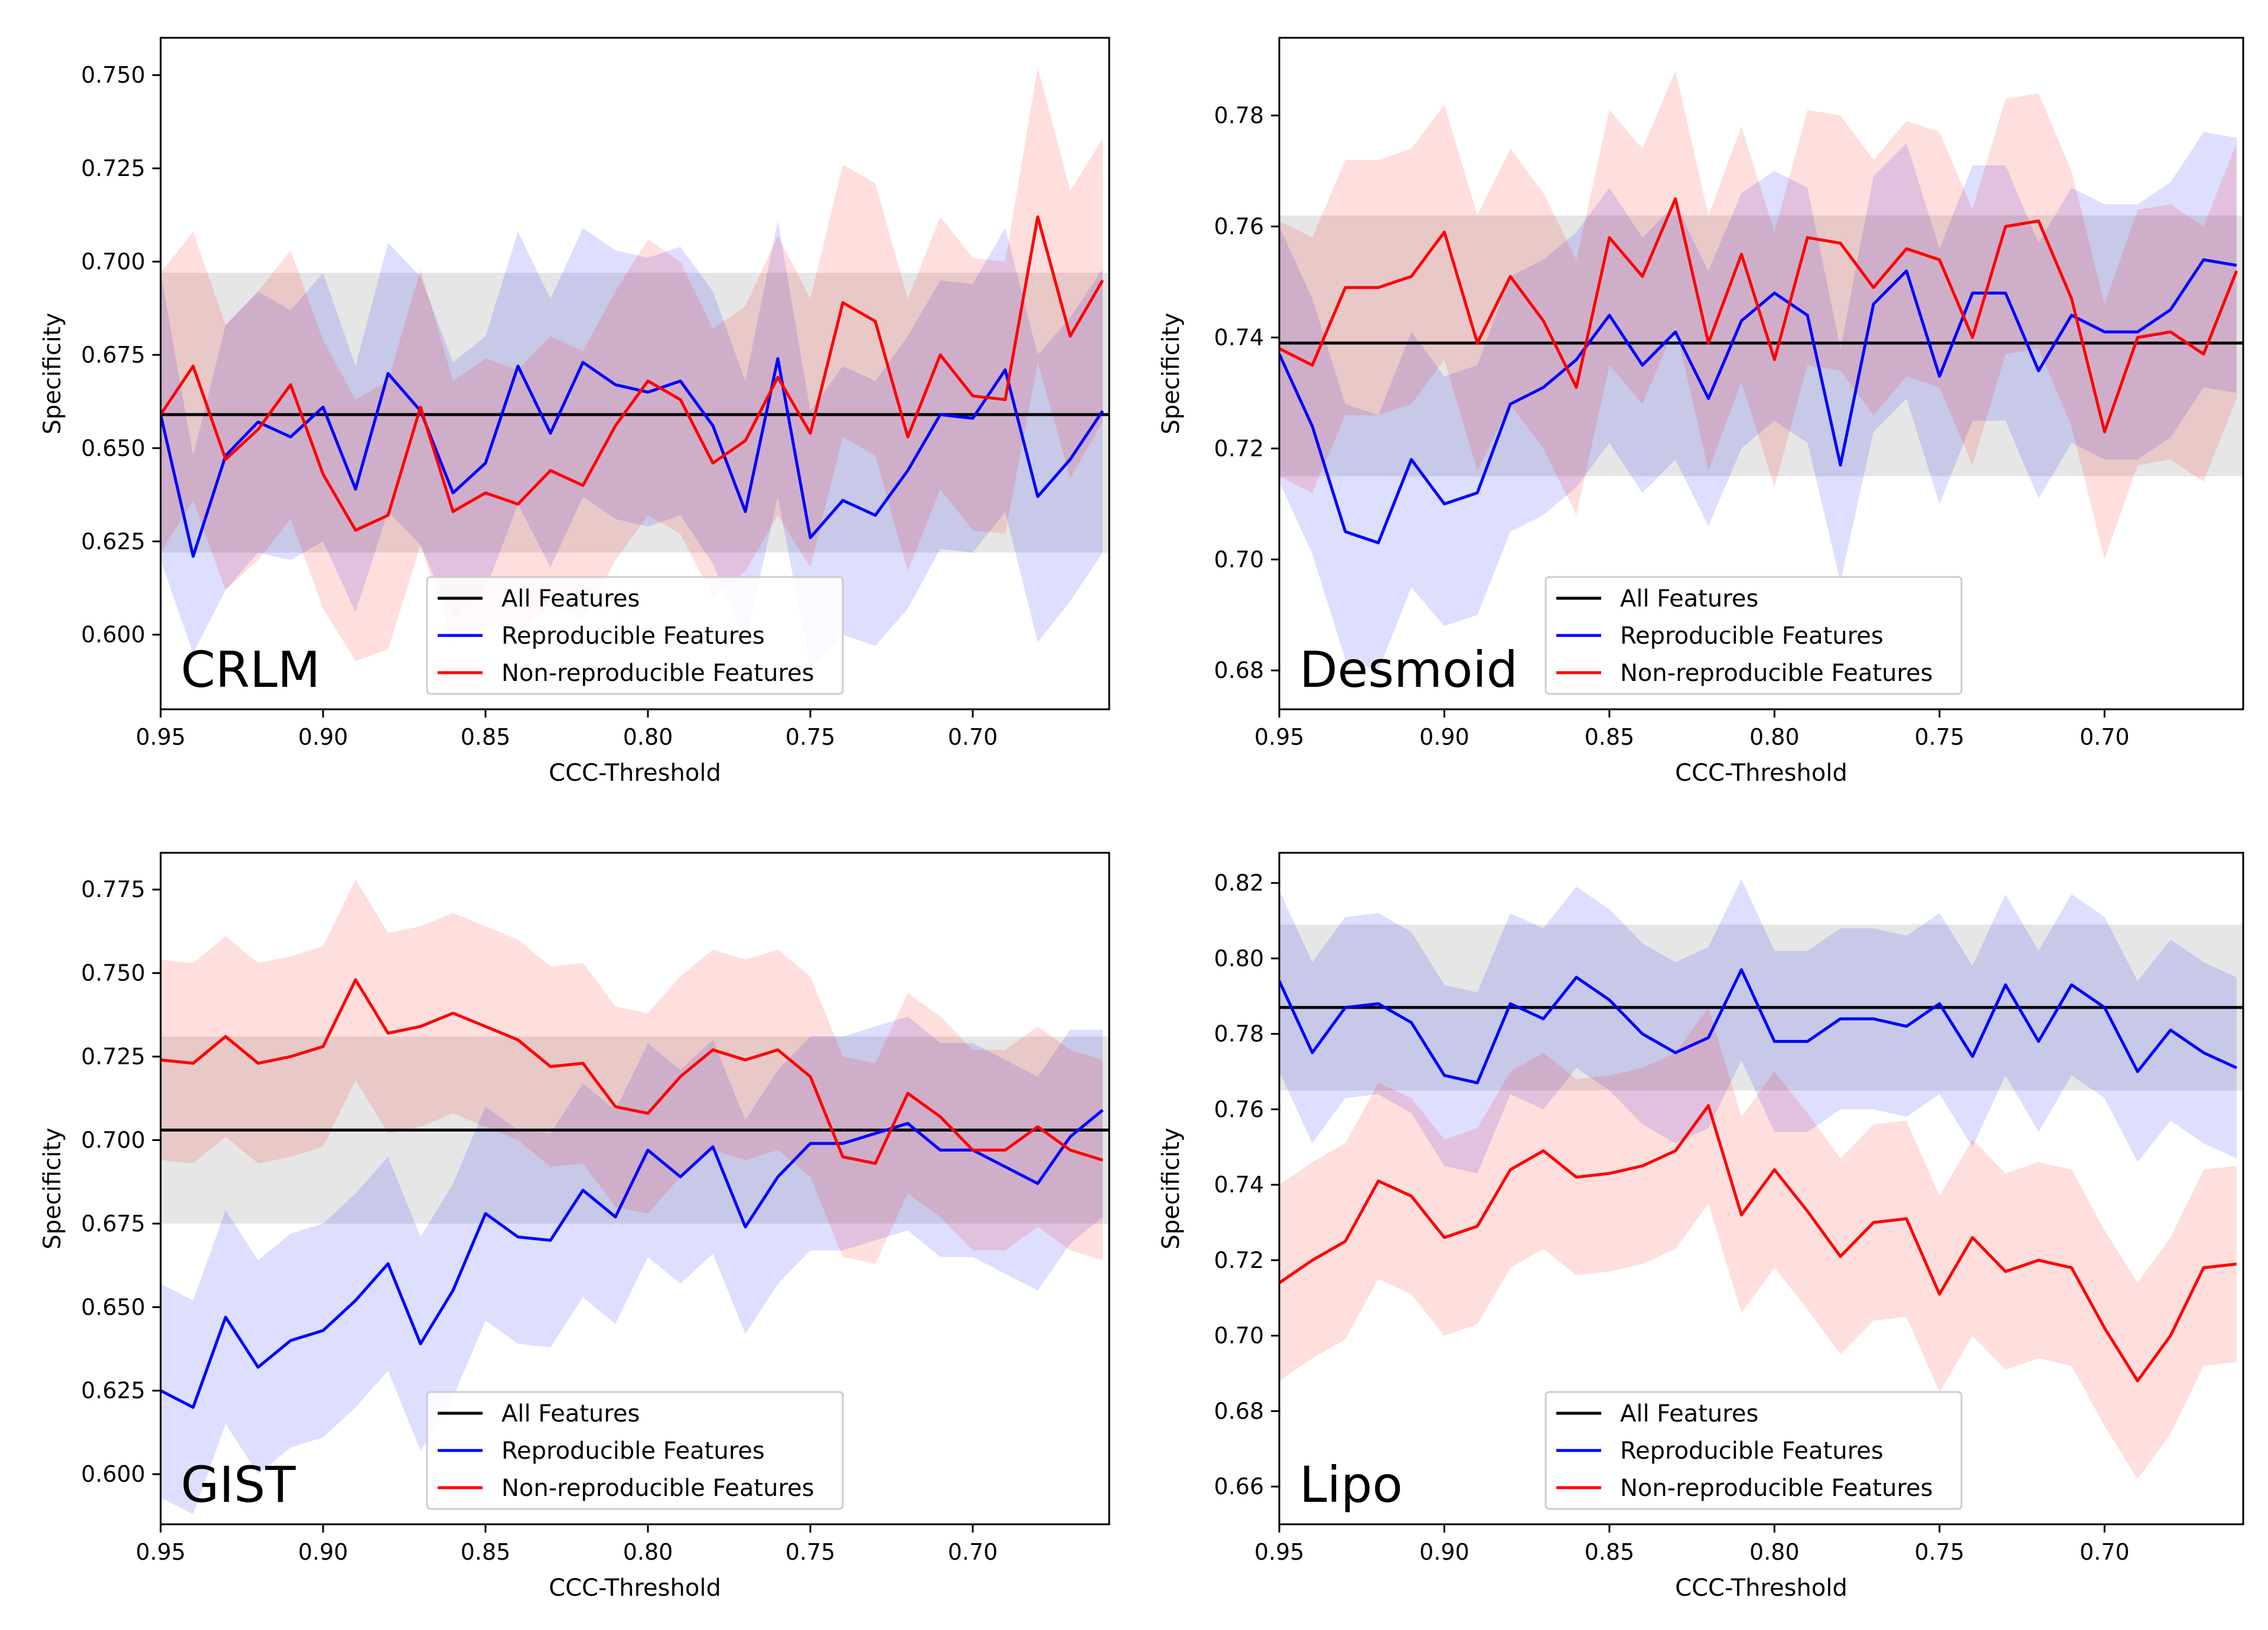  What do you see at coordinates (113, 889) in the screenshot?
I see `y-tick-label: 0.775` at bounding box center [113, 889].